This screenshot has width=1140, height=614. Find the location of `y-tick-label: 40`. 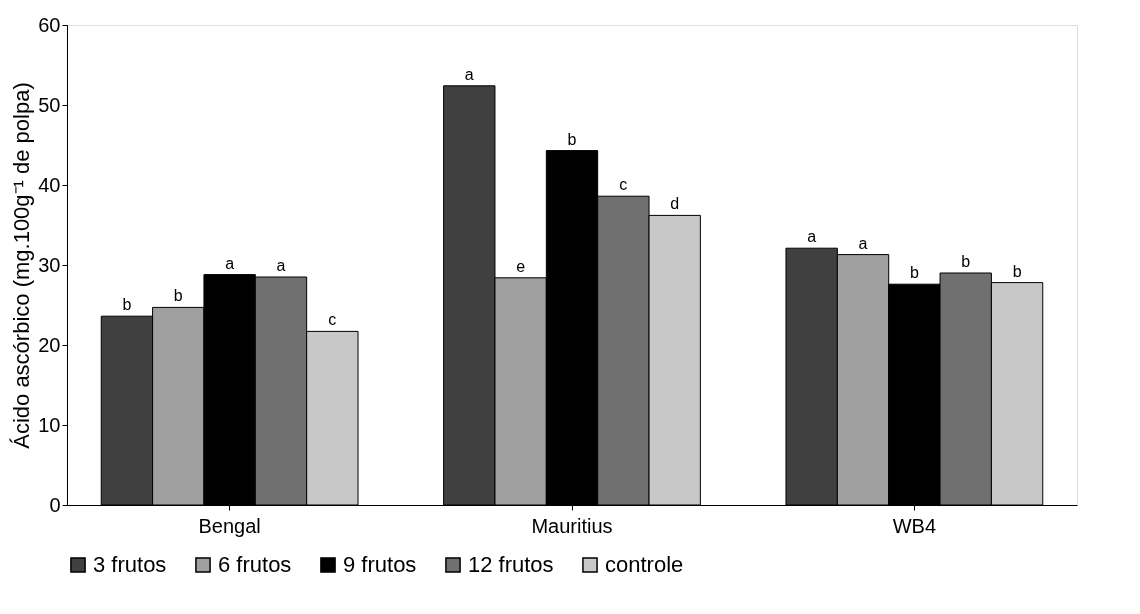

y-tick-label: 40 is located at coordinates (49, 184).